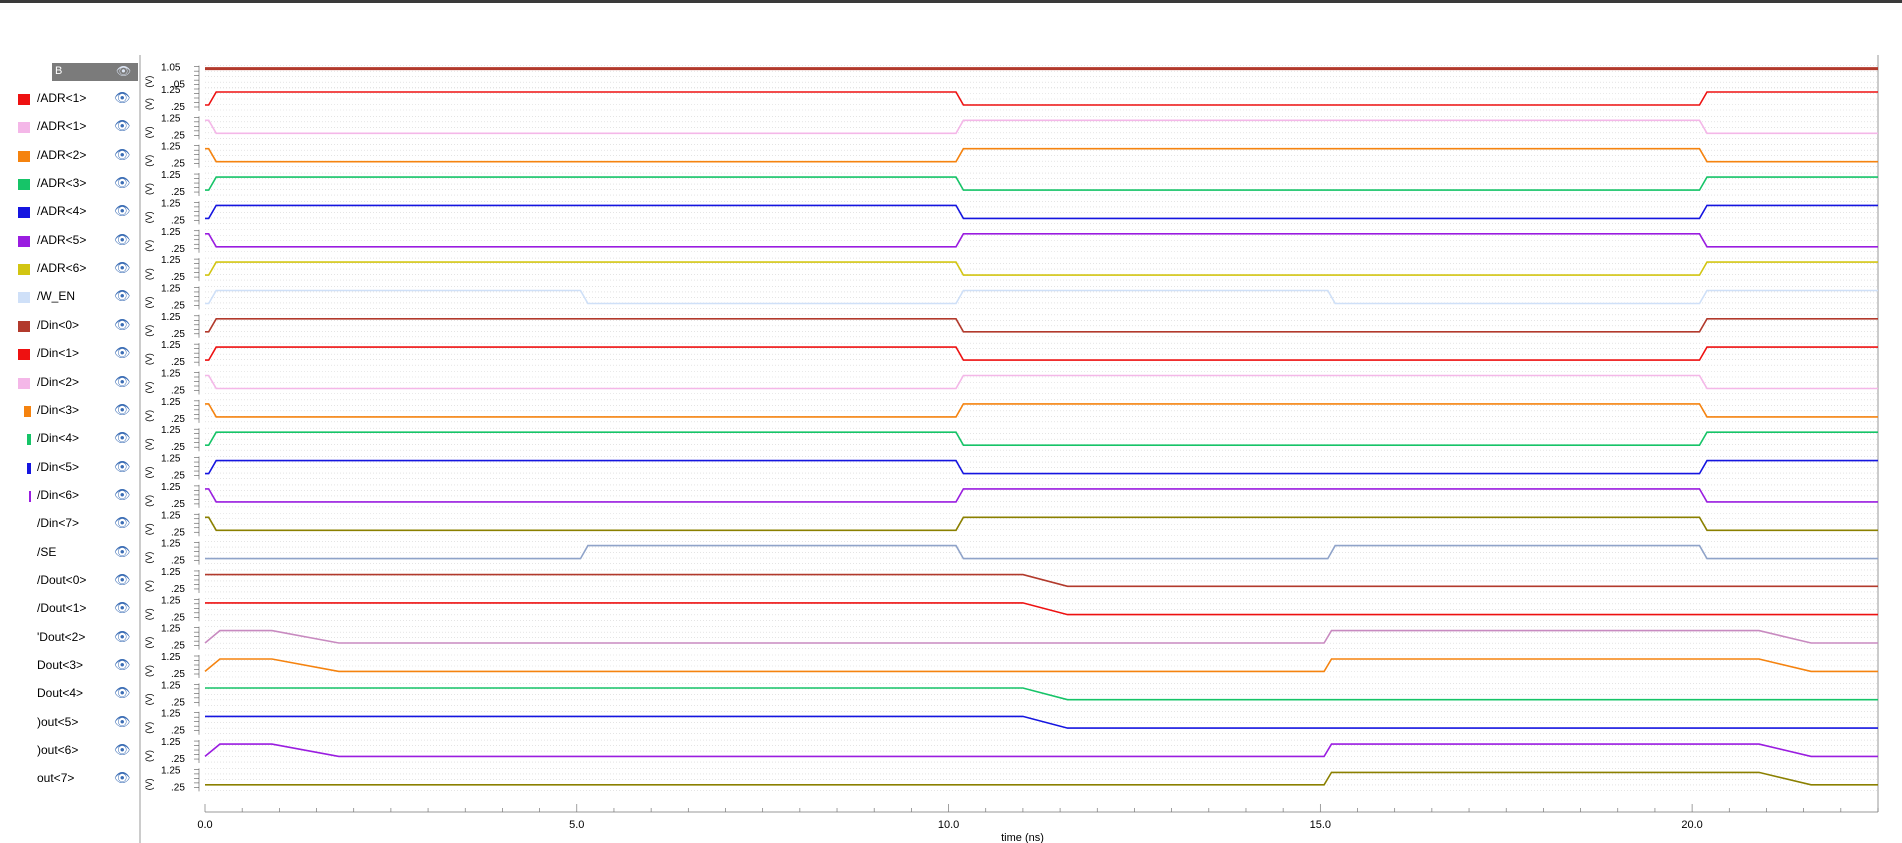 The height and width of the screenshot is (843, 1902). I want to click on signal-row: /Din<4> 👁, so click(70, 439).